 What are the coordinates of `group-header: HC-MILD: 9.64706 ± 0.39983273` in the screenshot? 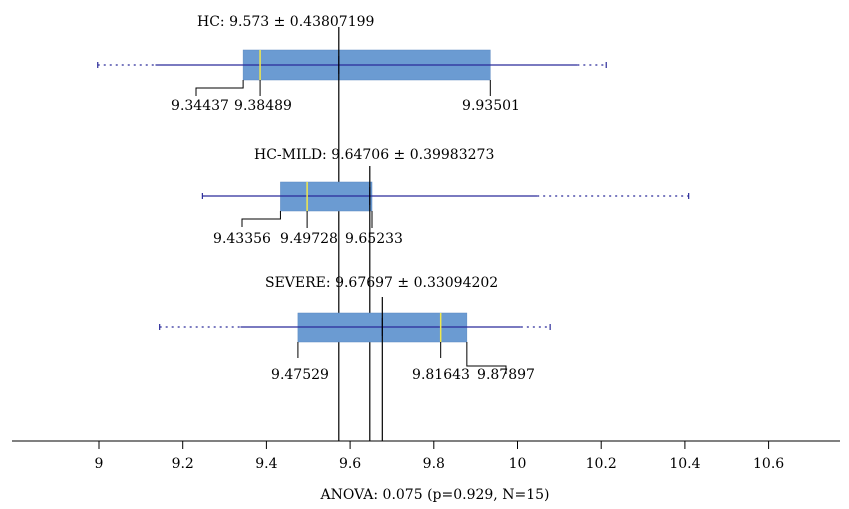 It's located at (374, 155).